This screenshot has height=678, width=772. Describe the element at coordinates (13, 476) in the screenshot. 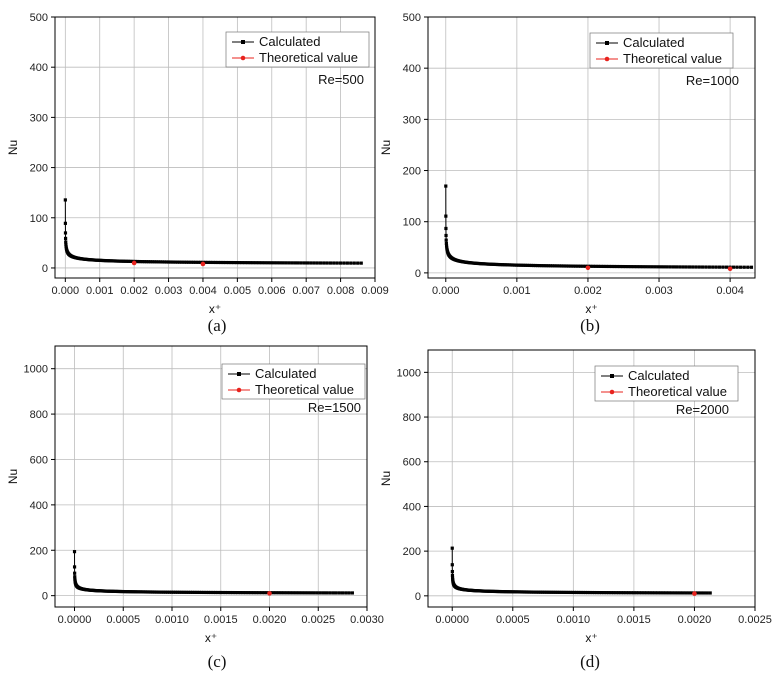

I see `y-axis-label: Nu` at that location.